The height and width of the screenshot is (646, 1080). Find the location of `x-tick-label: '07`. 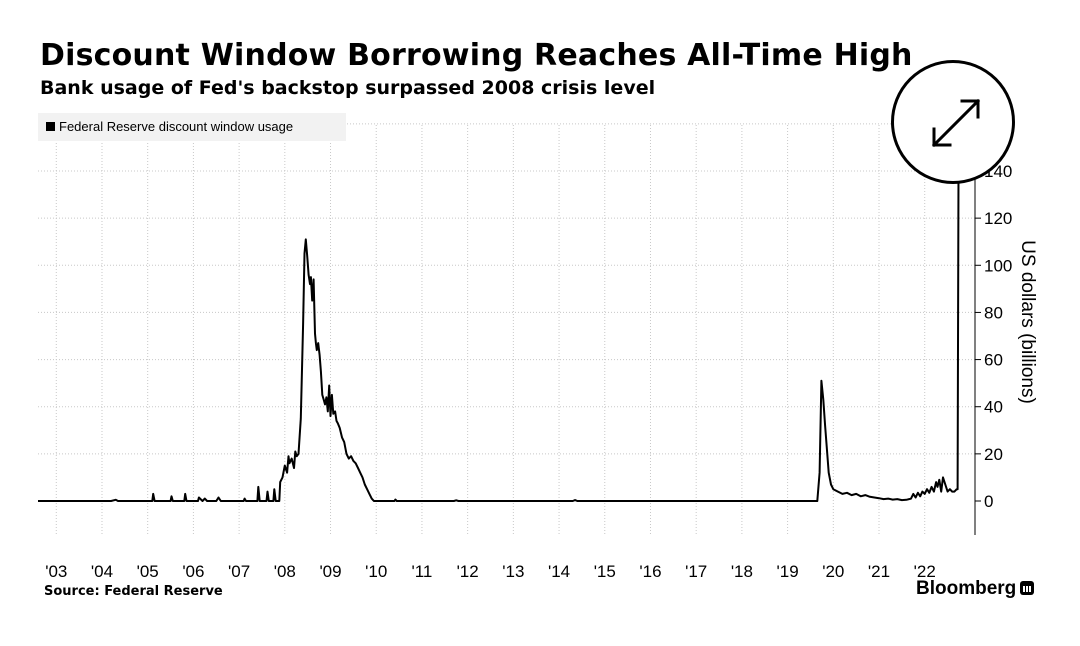

x-tick-label: '07 is located at coordinates (239, 571).